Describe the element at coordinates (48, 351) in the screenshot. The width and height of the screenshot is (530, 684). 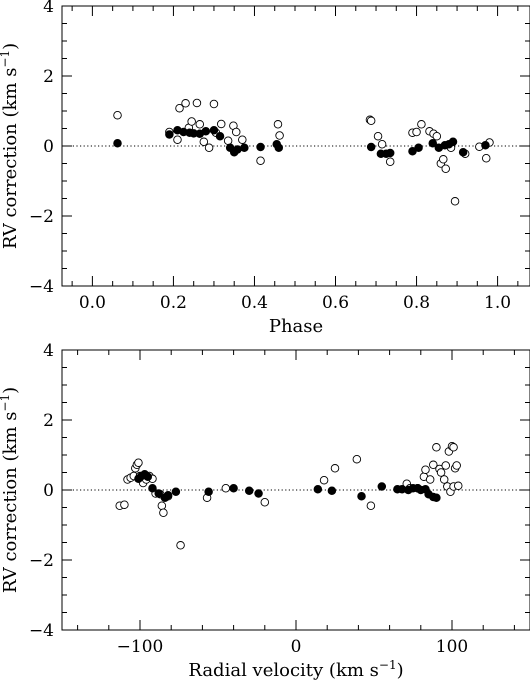
I see `velocity-y-tick-label: 4` at that location.